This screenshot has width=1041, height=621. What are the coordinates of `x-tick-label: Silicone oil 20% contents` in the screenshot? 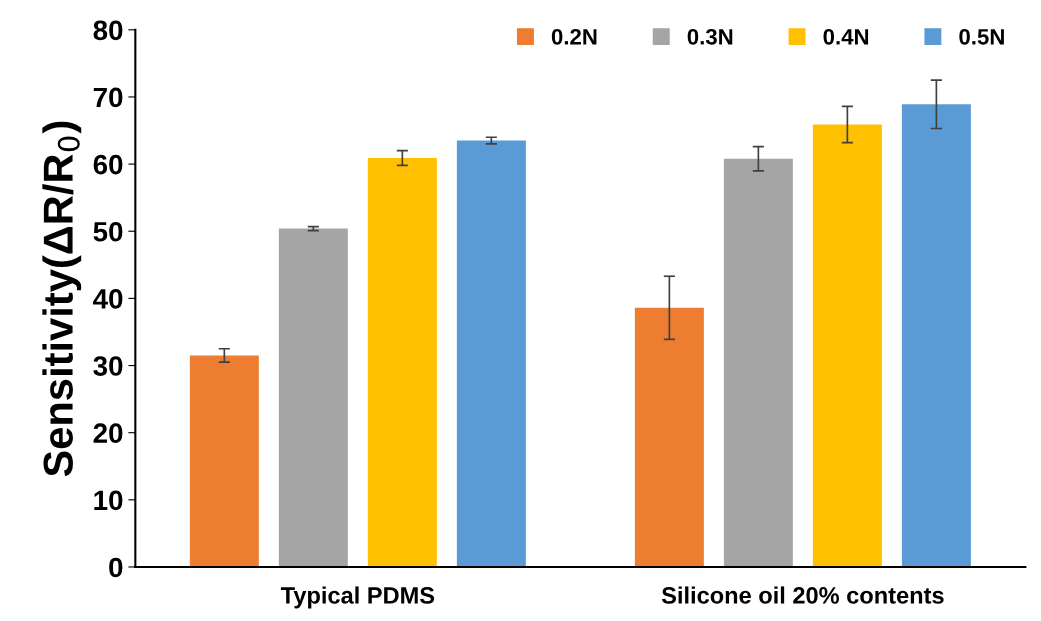 It's located at (802, 595).